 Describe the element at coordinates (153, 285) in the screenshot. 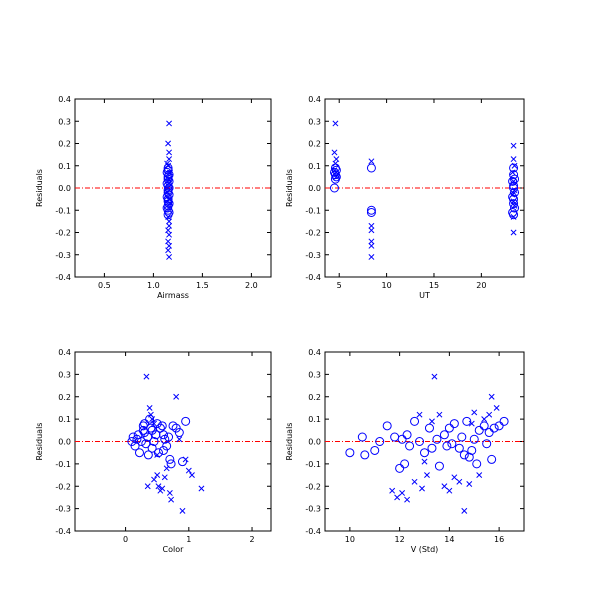

I see `x-tick-label: 1.0` at that location.